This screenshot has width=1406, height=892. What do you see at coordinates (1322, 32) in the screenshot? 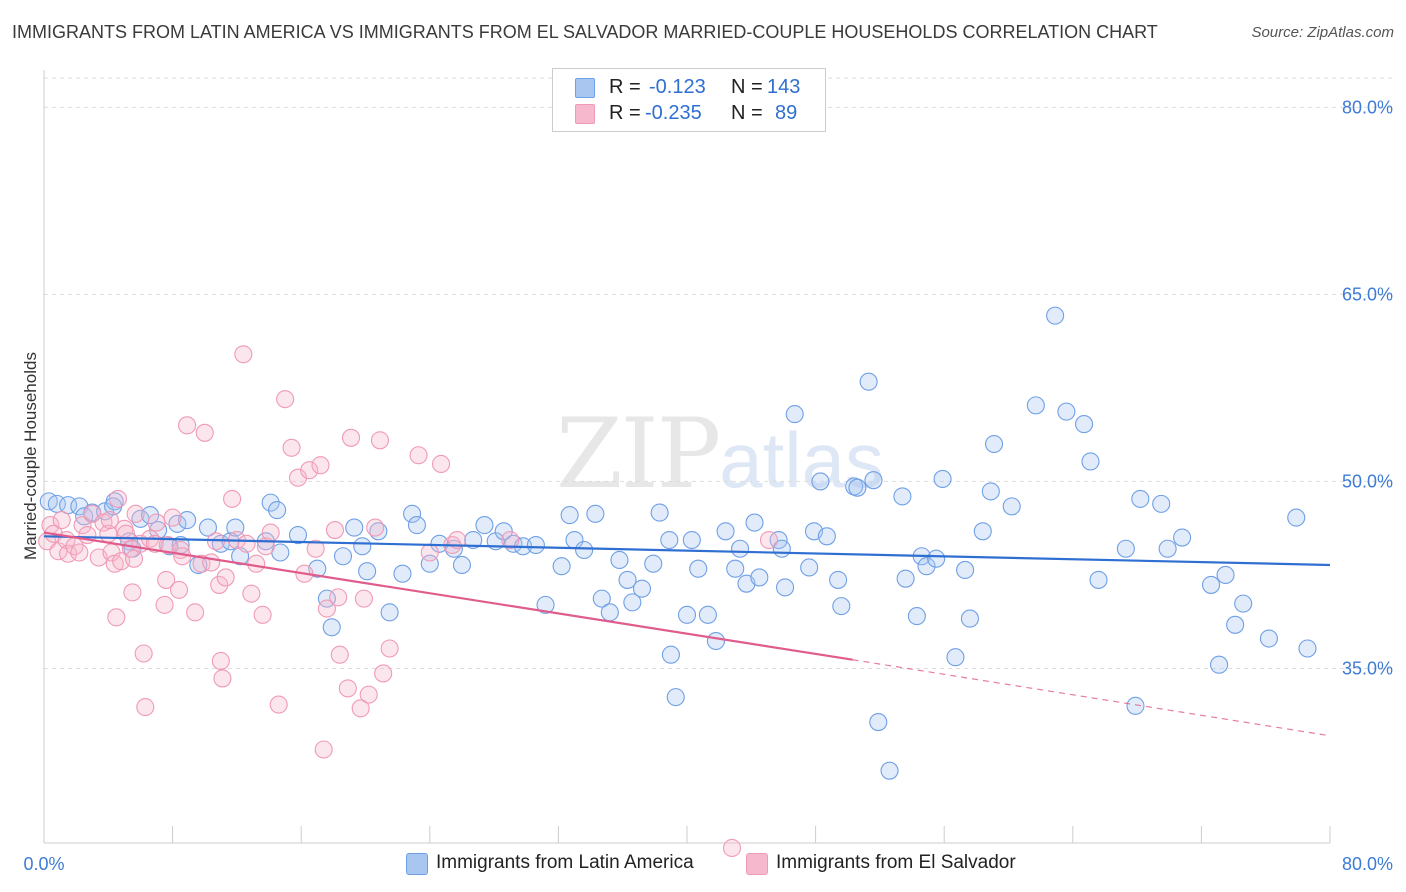
I see `source-credit: Source: ZipAtlas.com` at bounding box center [1322, 32].